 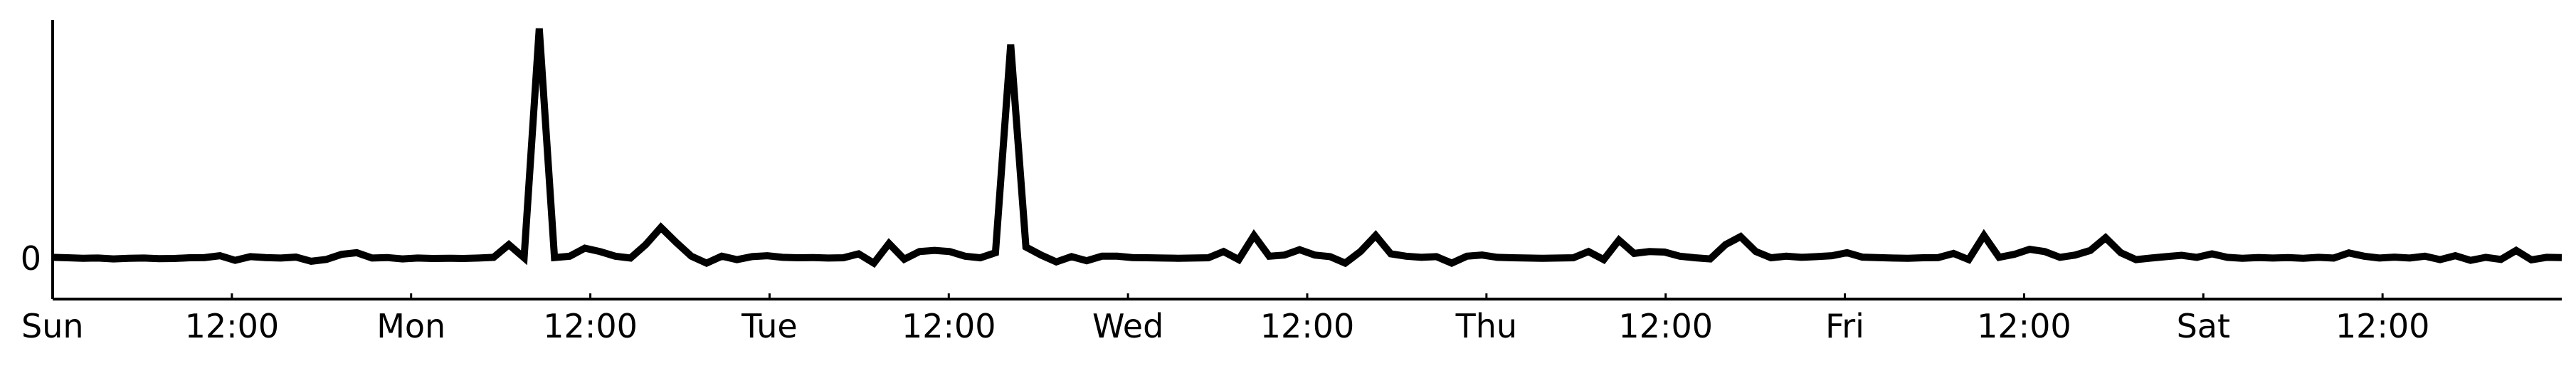 I want to click on x-tick-label: Thu, so click(x=1486, y=326).